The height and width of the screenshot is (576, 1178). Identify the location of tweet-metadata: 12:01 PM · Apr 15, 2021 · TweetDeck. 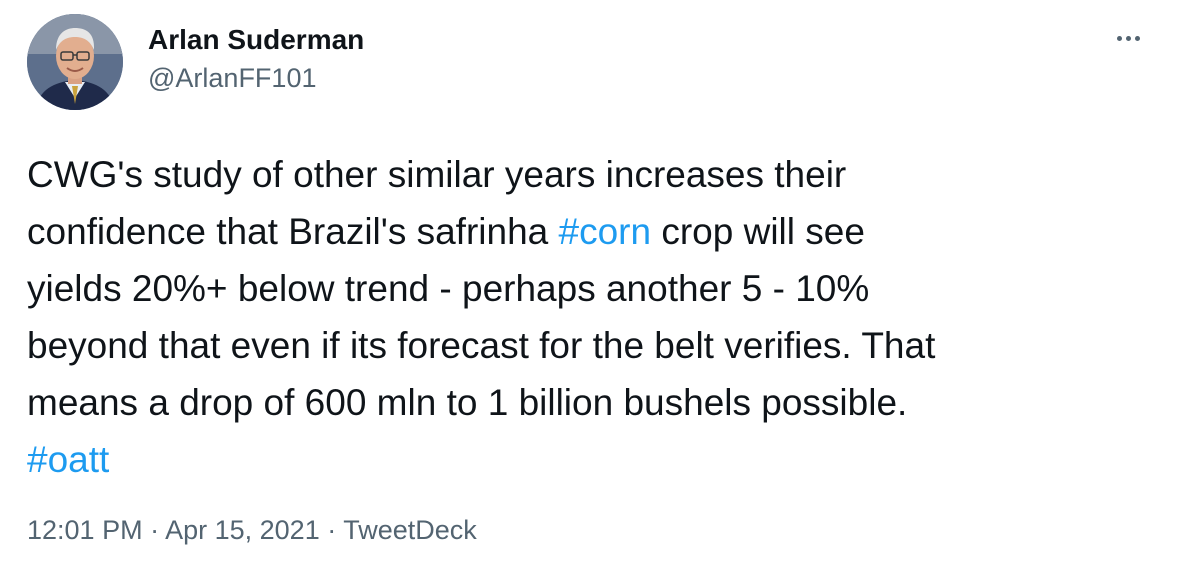
(252, 530).